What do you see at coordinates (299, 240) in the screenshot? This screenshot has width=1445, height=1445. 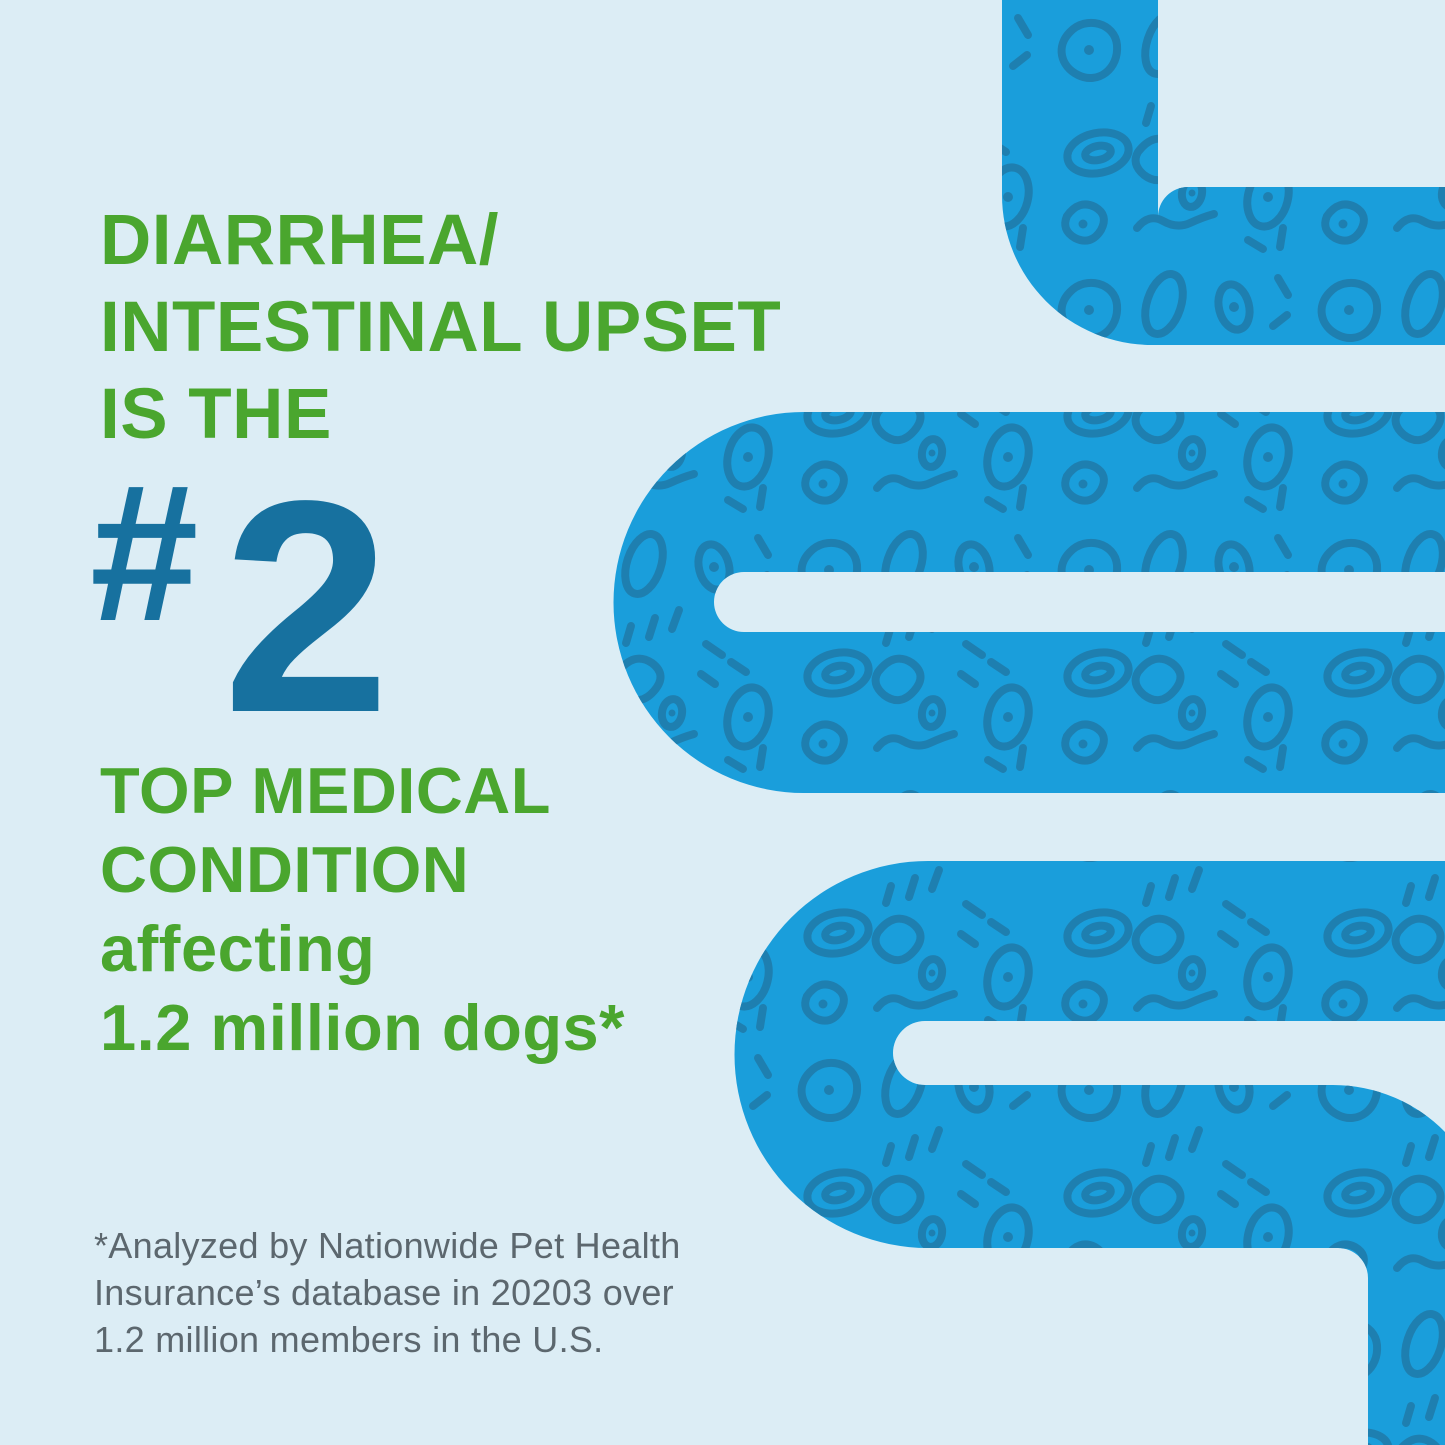 I see `headline-line-1: DIARRHEA/` at bounding box center [299, 240].